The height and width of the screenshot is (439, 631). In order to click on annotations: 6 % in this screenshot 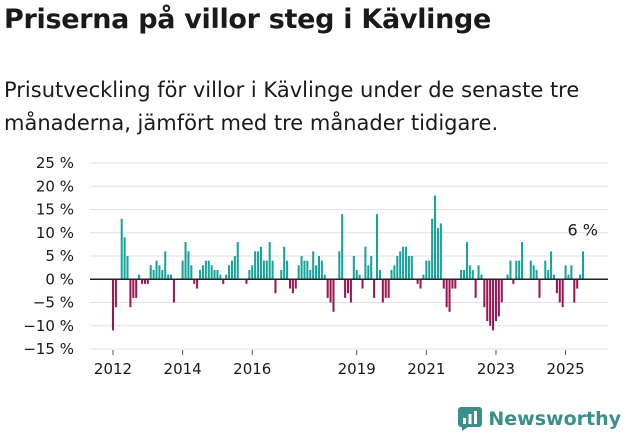, I will do `click(583, 229)`.